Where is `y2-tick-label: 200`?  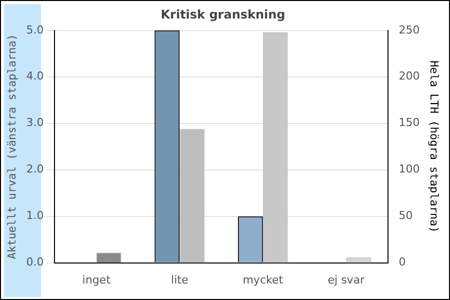
y2-tick-label: 200 is located at coordinates (409, 76).